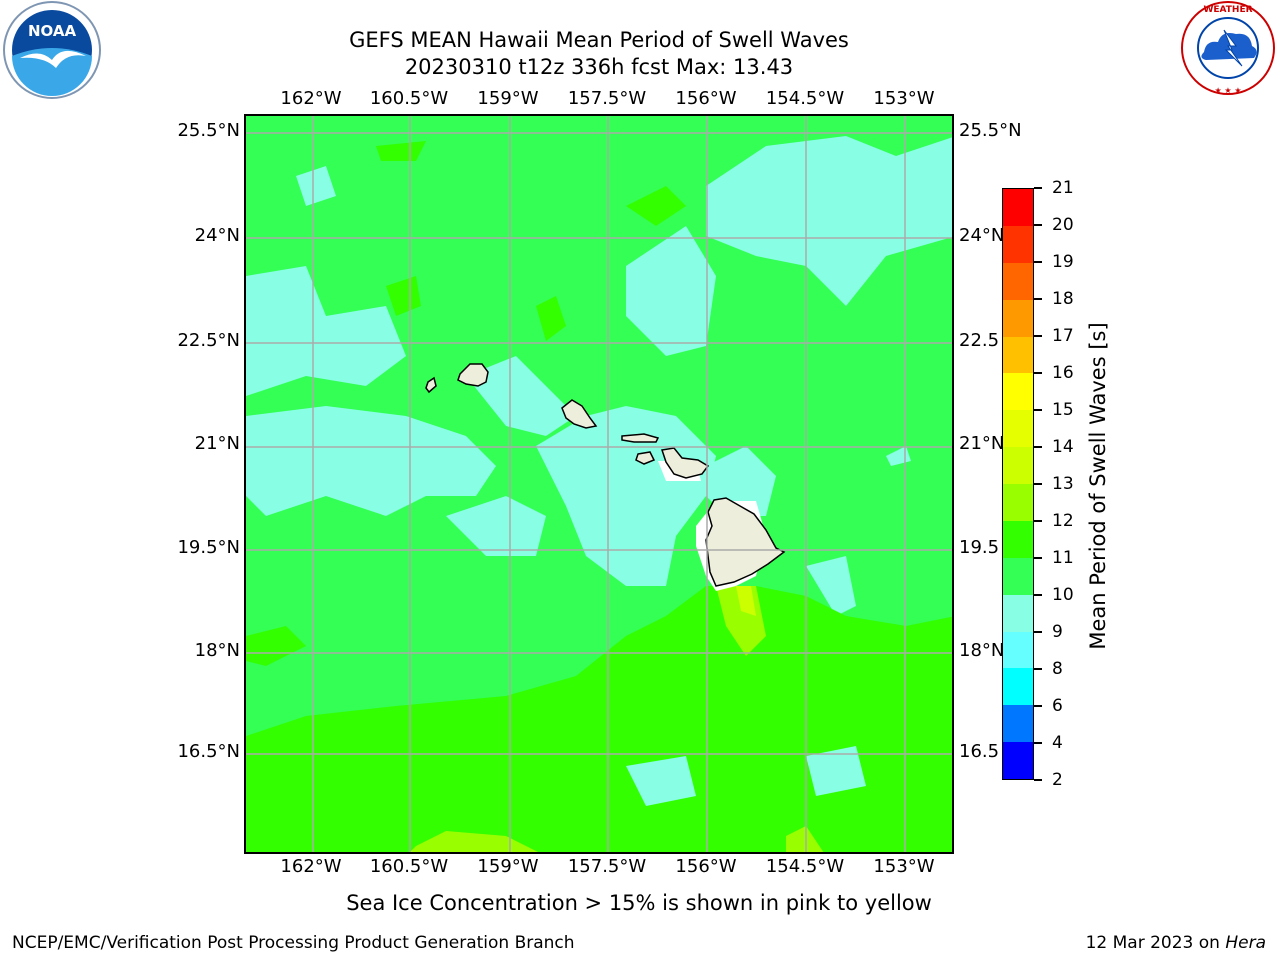  I want to click on colorbar-tick-label: 8, so click(1057, 669).